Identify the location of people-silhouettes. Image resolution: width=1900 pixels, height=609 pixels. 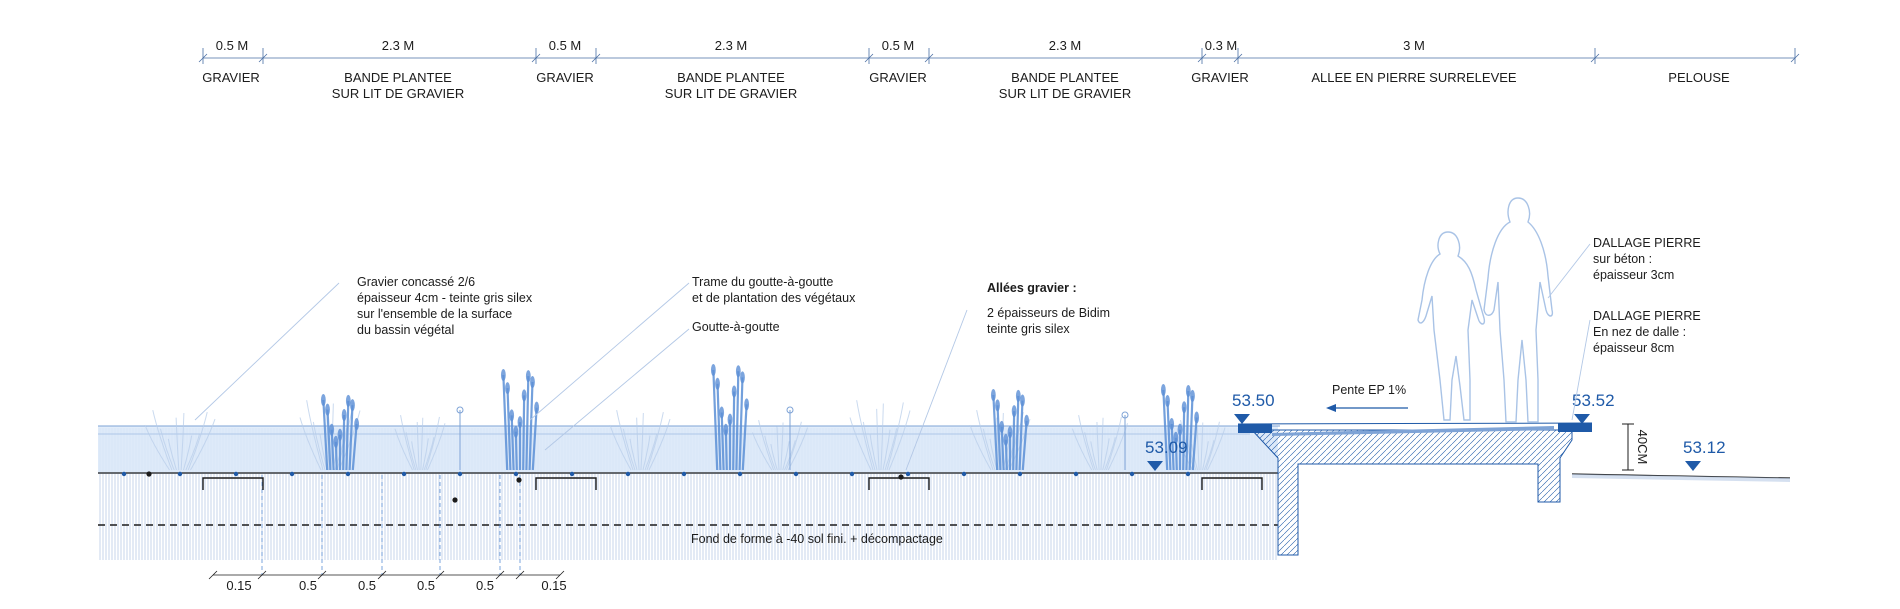
(1485, 310).